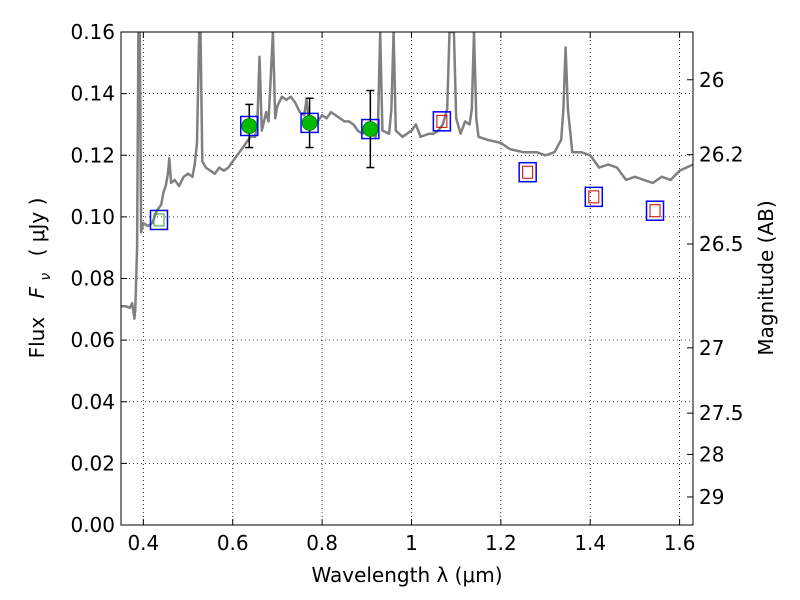 The height and width of the screenshot is (600, 800). I want to click on y-axis-label: Flux F ν ( μJy ), so click(40, 278).